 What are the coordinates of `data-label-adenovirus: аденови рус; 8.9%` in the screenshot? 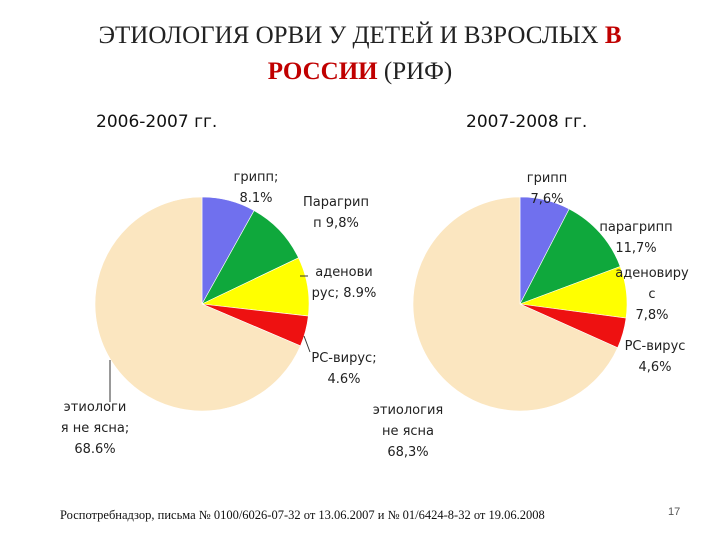 It's located at (344, 283).